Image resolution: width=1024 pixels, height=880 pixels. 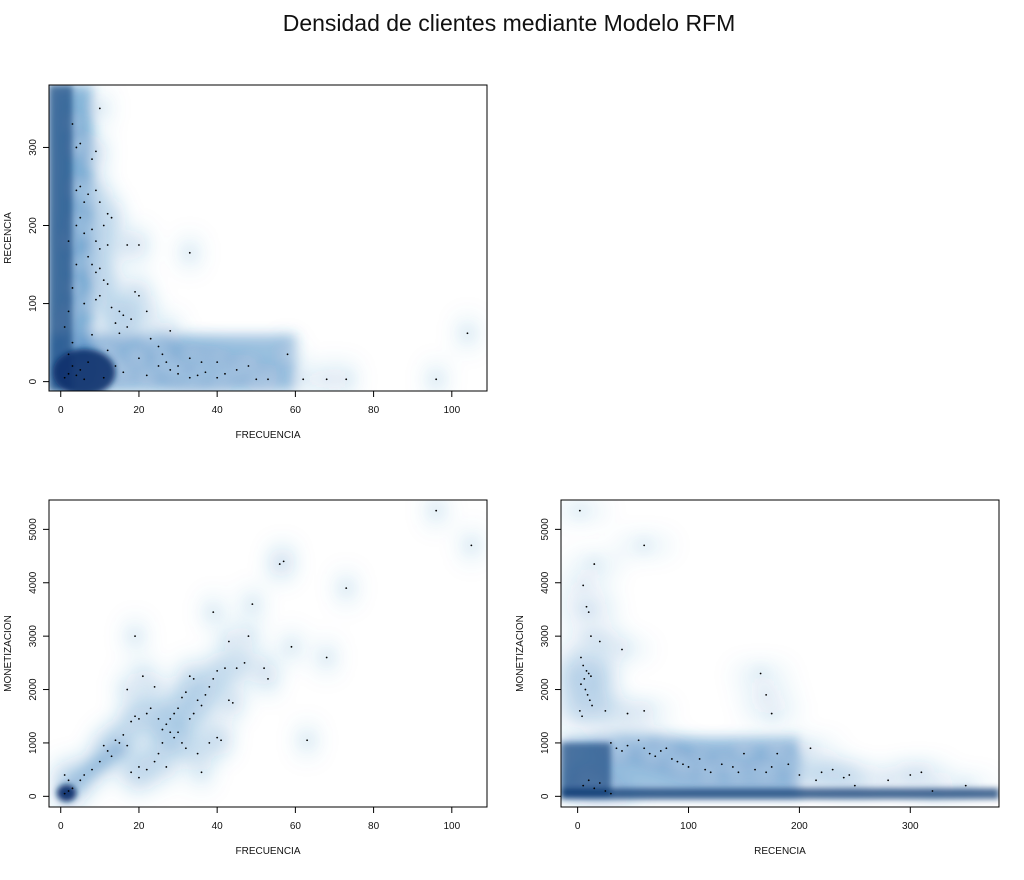 What do you see at coordinates (374, 410) in the screenshot?
I see `x-tick-label: 80` at bounding box center [374, 410].